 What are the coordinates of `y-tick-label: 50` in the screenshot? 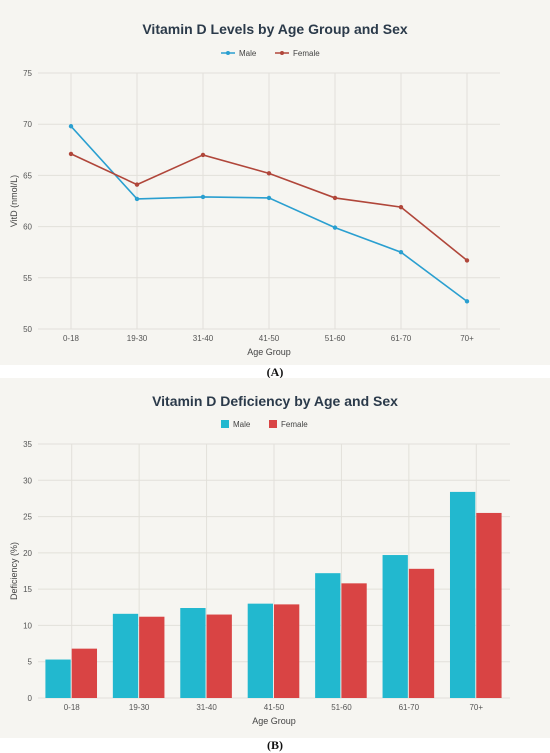 It's located at (27, 329).